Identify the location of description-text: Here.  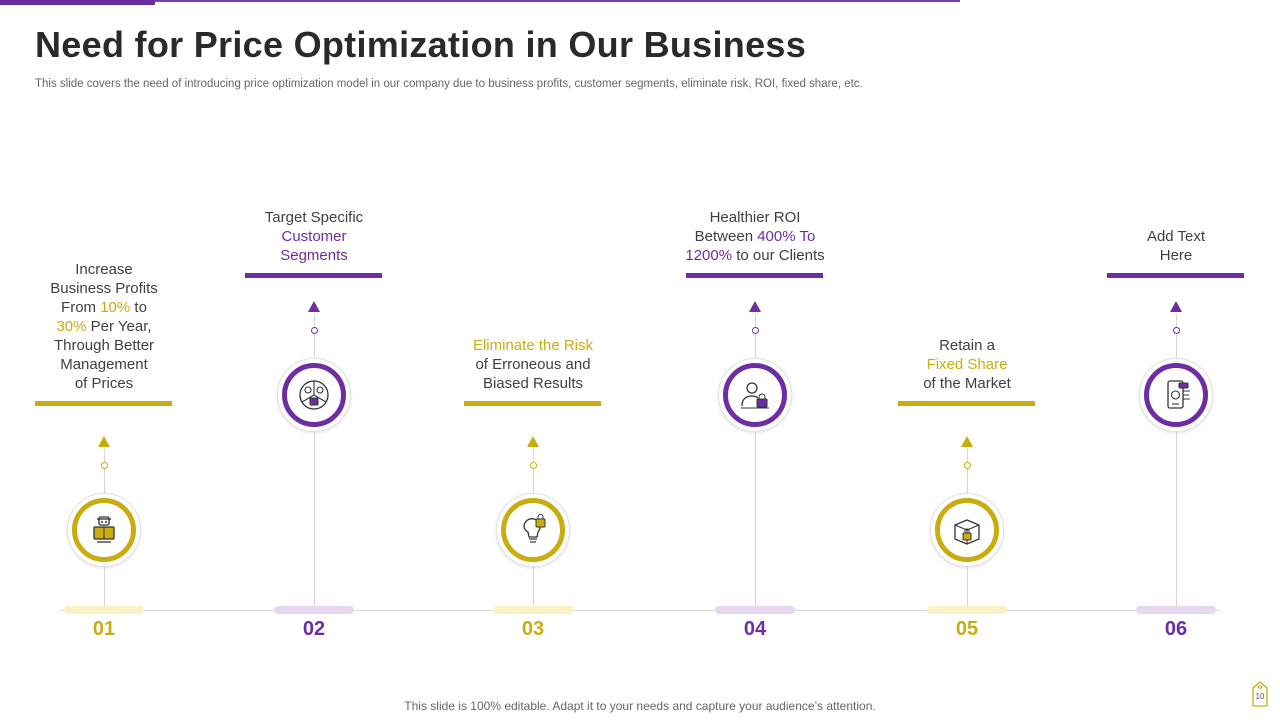
(1176, 255).